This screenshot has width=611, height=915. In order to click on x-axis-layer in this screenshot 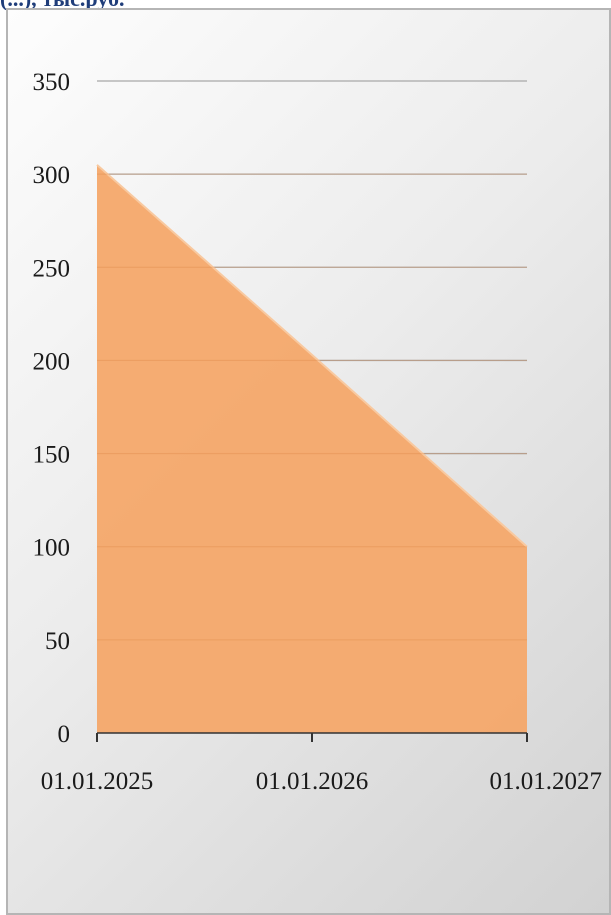, I will do `click(312, 737)`.